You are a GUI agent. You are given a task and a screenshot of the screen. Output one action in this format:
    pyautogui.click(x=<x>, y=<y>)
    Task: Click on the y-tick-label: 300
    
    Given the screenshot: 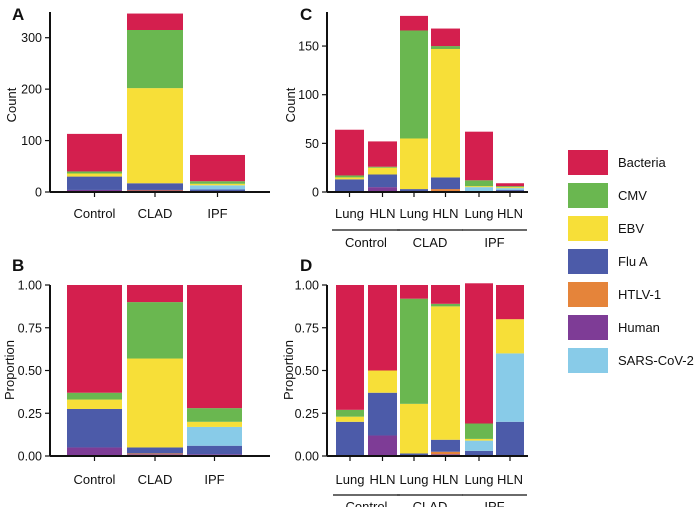 What is the action you would take?
    pyautogui.click(x=31, y=38)
    